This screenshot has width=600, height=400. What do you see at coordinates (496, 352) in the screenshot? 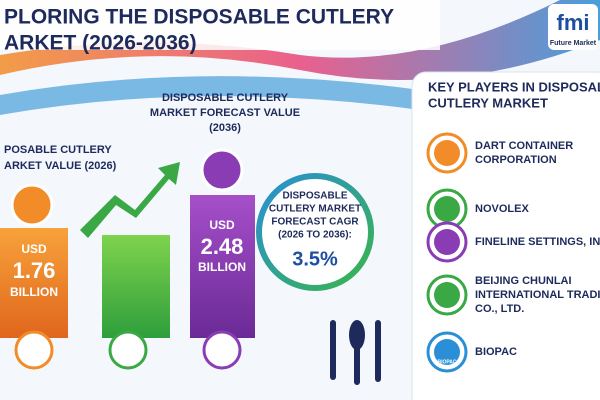
I see `player-name: BIOPAC` at bounding box center [496, 352].